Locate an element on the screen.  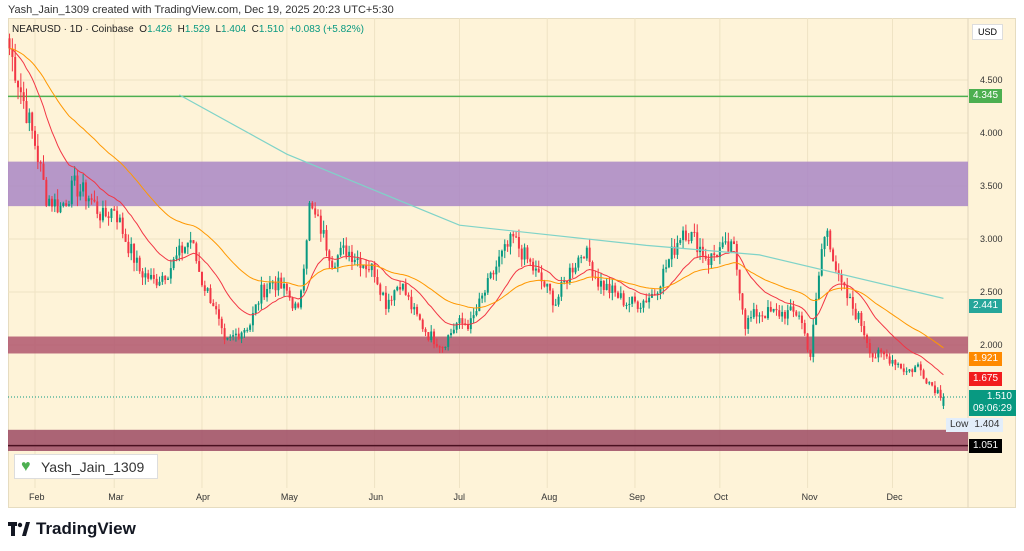
currency-button: USD is located at coordinates (988, 32).